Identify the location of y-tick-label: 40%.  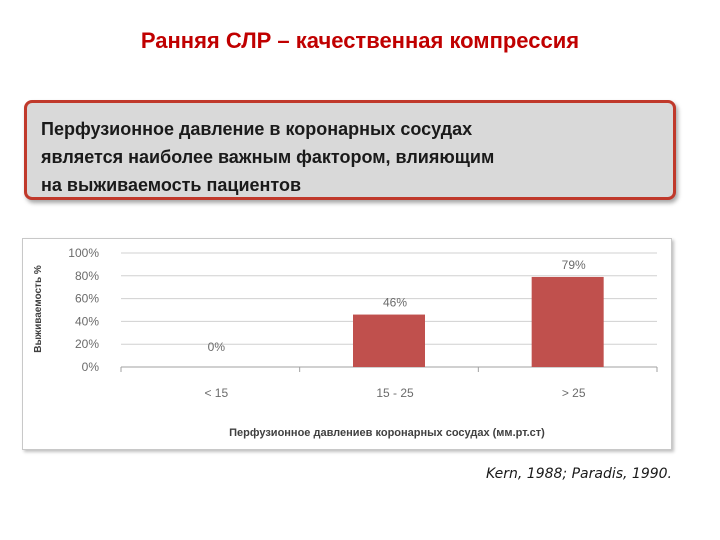
(87, 321).